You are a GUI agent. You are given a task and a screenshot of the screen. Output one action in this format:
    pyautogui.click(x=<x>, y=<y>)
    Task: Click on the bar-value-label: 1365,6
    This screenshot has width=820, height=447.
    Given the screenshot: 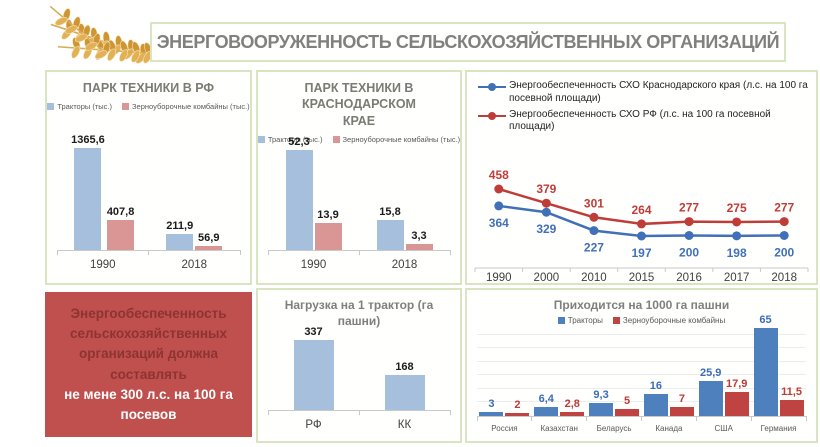 What is the action you would take?
    pyautogui.click(x=88, y=140)
    